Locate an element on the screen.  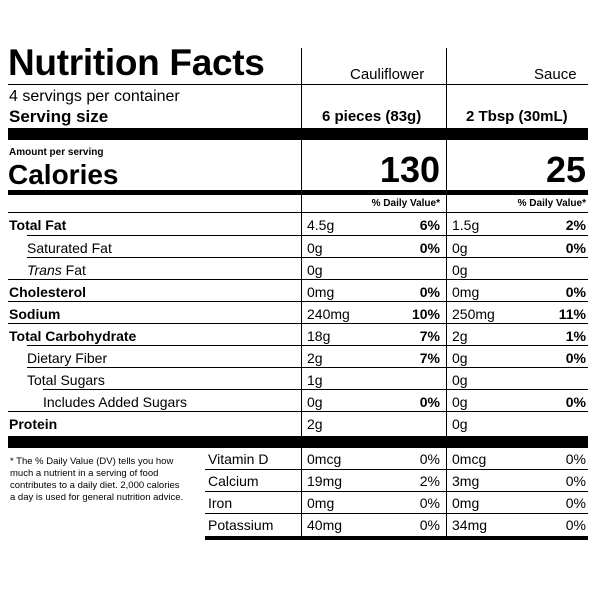
title-underline is located at coordinates (298, 84).